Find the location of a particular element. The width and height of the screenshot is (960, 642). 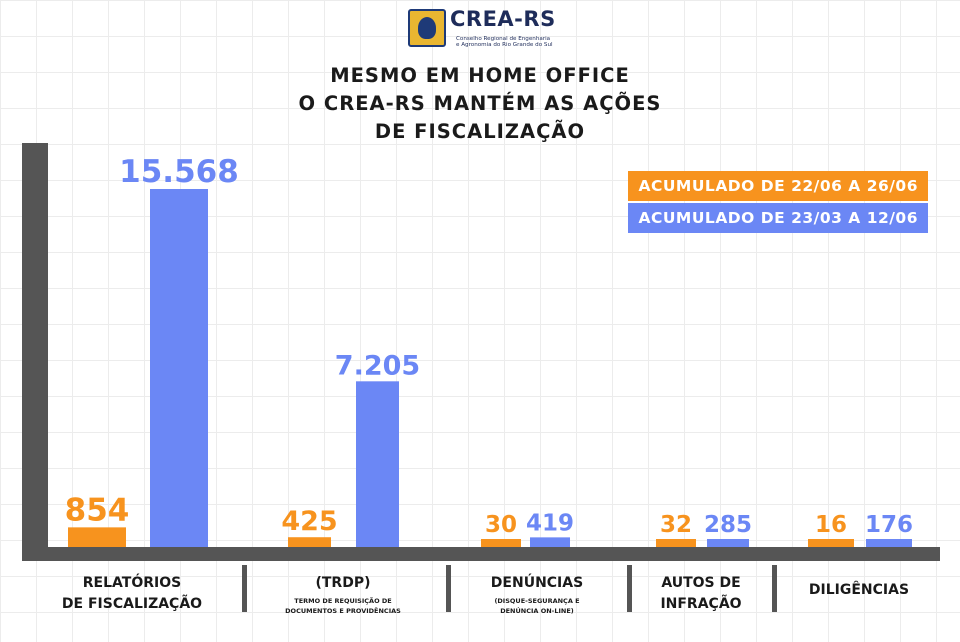

category-note-2-line-2: DOCUMENTOS E PROVIDÊNCIAS is located at coordinates (343, 611).